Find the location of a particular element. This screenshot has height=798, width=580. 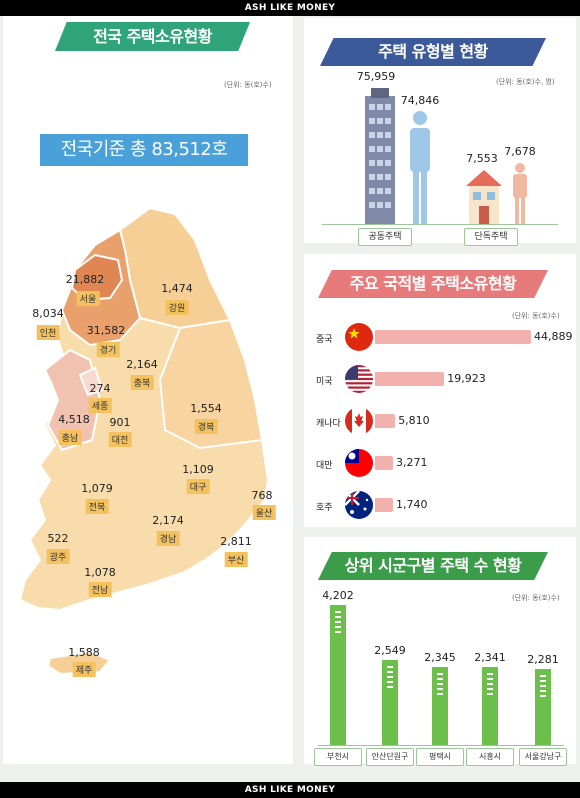

region-value: 21,882 is located at coordinates (85, 279).